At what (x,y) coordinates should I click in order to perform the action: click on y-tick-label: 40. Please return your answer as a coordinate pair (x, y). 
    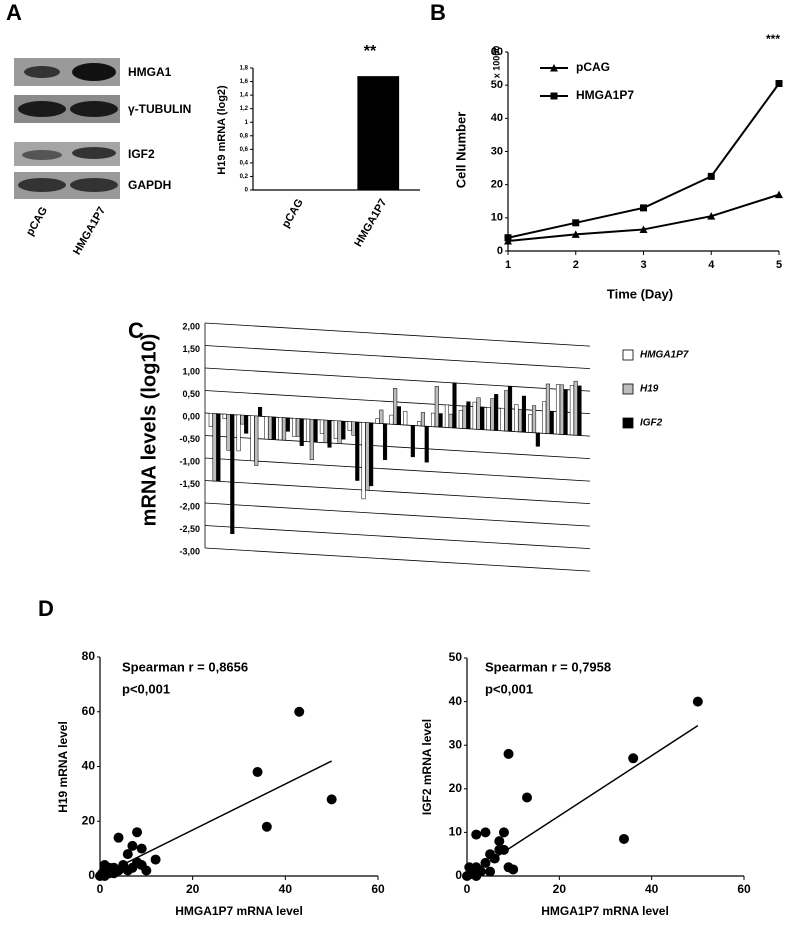
    Looking at the image, I should click on (456, 701).